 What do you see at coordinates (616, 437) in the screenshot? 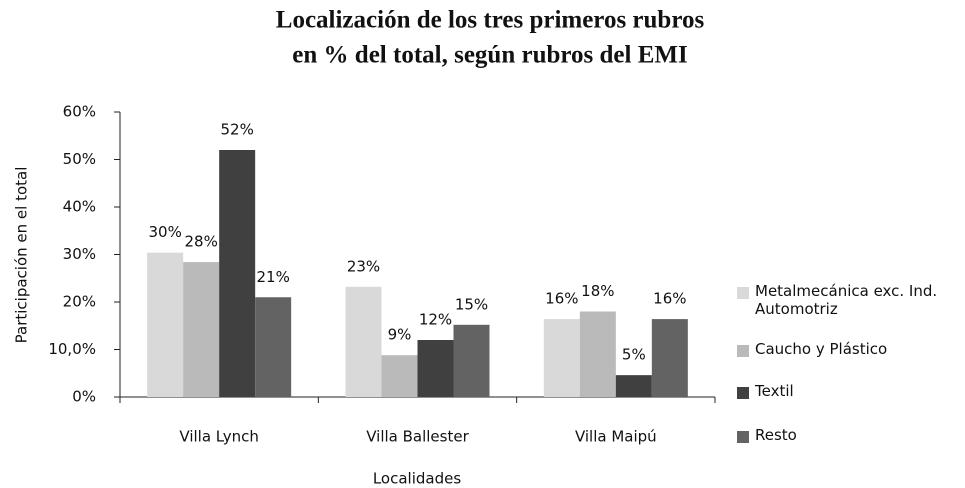
I see `x-tick-label: Villa Maipú` at bounding box center [616, 437].